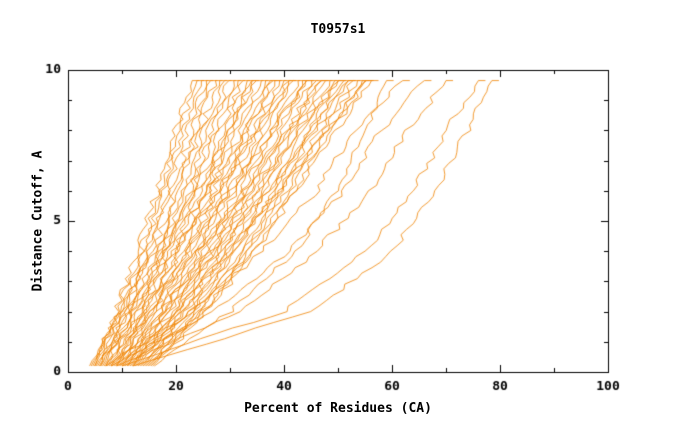  Describe the element at coordinates (38, 221) in the screenshot. I see `y-axis-label: Distance Cutoff, A` at that location.